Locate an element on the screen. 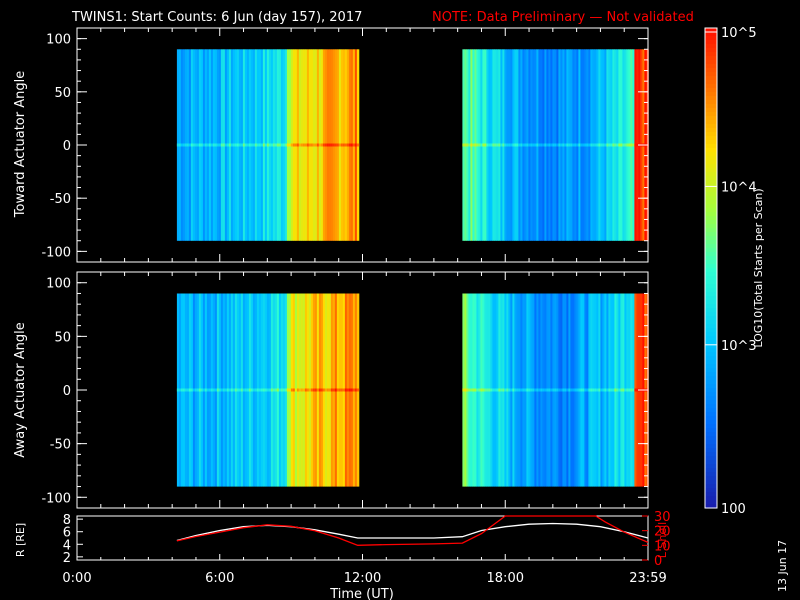 This screenshot has width=800, height=600. colorbar-label: LOG10(Total Starts per Scan) is located at coordinates (758, 267).